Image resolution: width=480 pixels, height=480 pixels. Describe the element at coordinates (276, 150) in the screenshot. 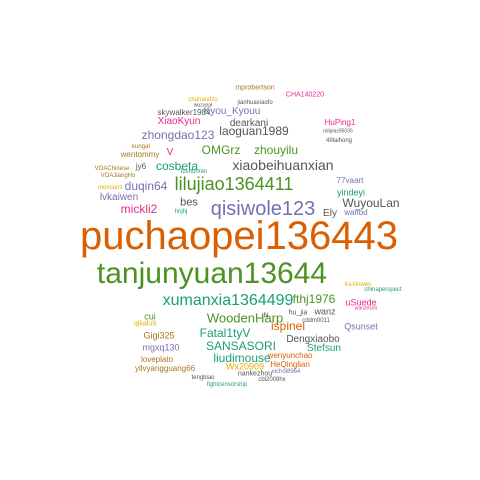

I see `word-zhouyilu: zhouyilu` at that location.